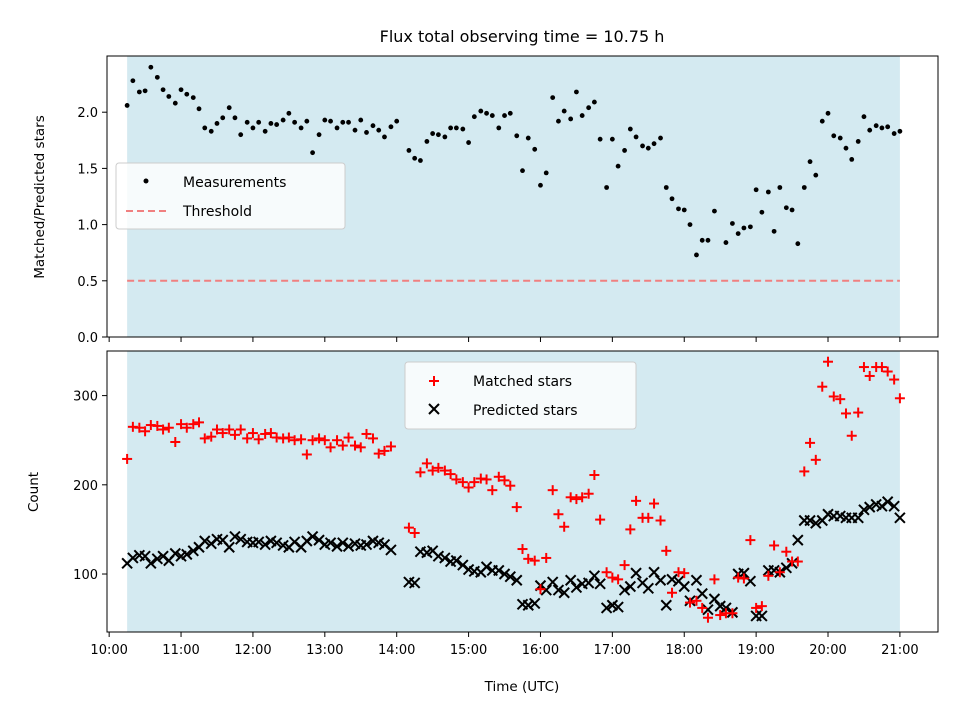 This screenshot has height=720, width=960. What do you see at coordinates (522, 687) in the screenshot?
I see `x-axis-label: Time (UTC)` at bounding box center [522, 687].